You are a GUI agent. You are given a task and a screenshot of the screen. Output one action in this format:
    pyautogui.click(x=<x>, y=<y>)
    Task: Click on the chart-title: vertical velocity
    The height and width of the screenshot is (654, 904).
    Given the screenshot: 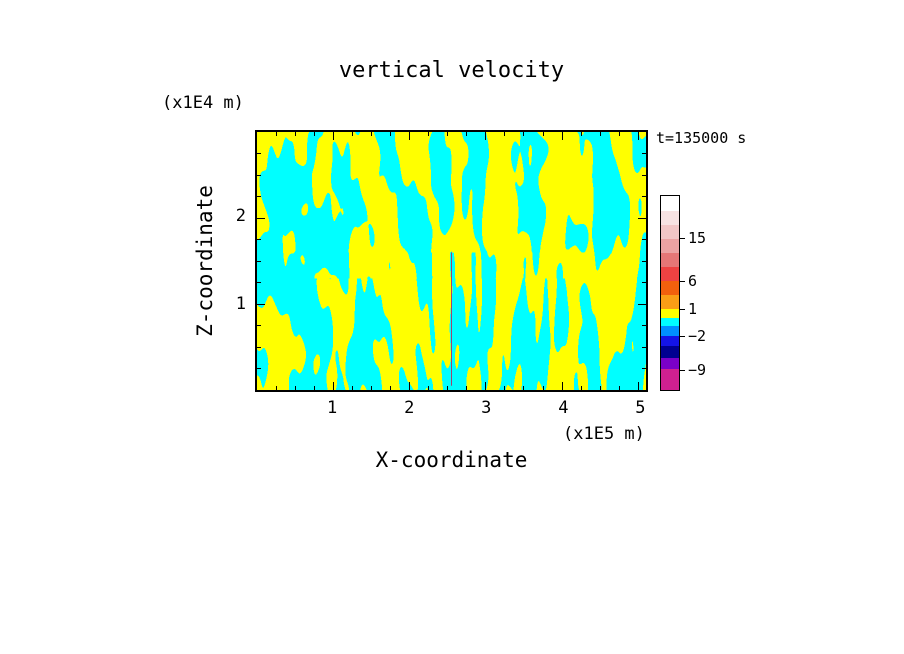 What is the action you would take?
    pyautogui.click(x=451, y=70)
    